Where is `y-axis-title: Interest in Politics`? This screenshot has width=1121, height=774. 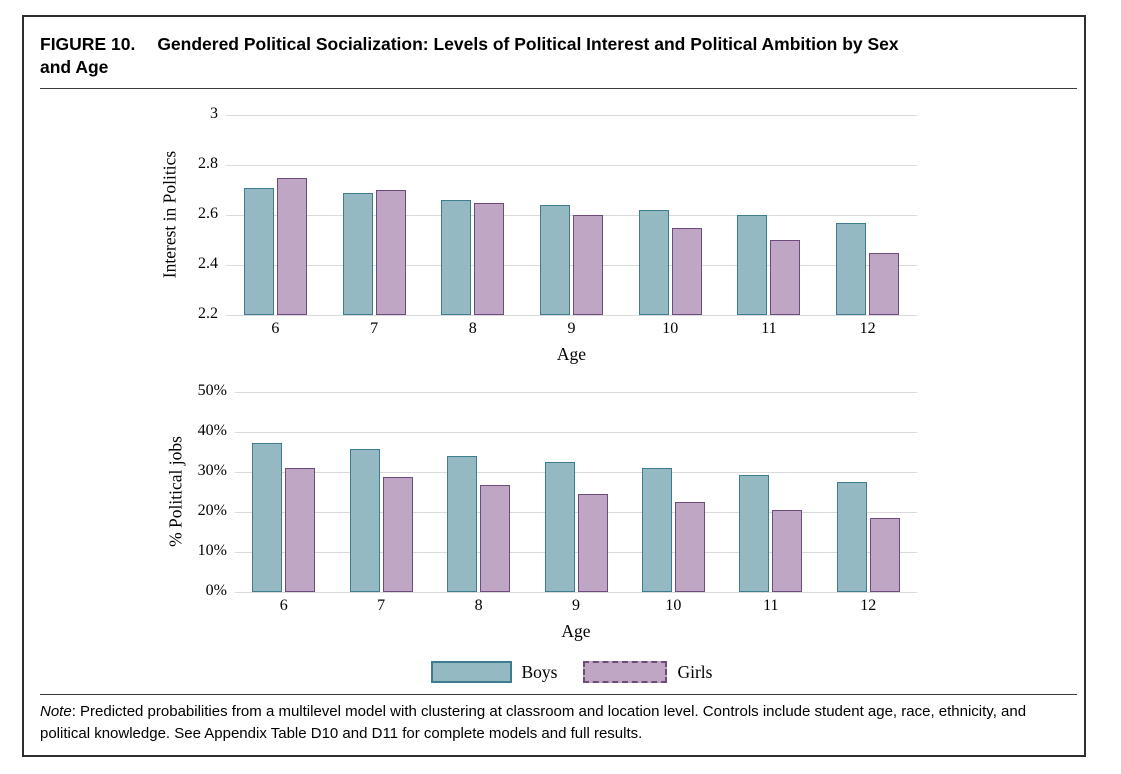
y-axis-title: Interest in Politics is located at coordinates (169, 214).